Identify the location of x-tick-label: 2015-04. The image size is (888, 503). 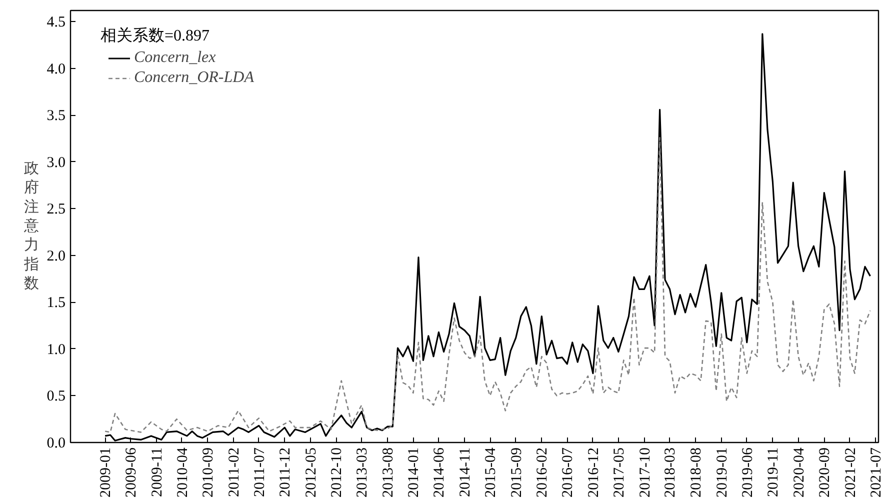
(491, 472).